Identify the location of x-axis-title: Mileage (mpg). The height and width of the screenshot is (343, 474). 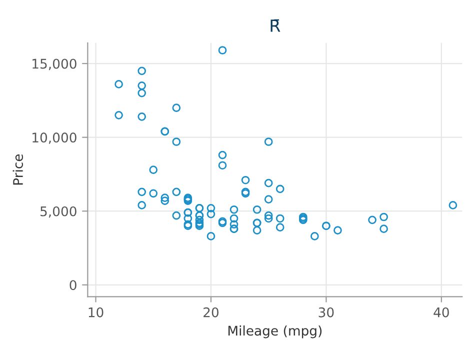
(275, 331).